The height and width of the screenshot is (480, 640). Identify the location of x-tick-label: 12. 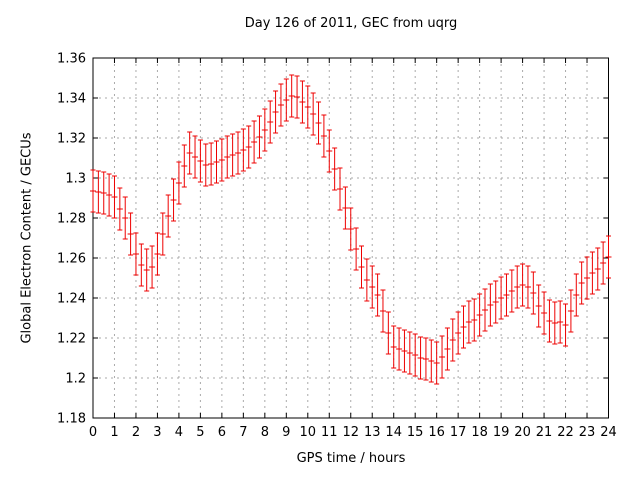
(350, 432).